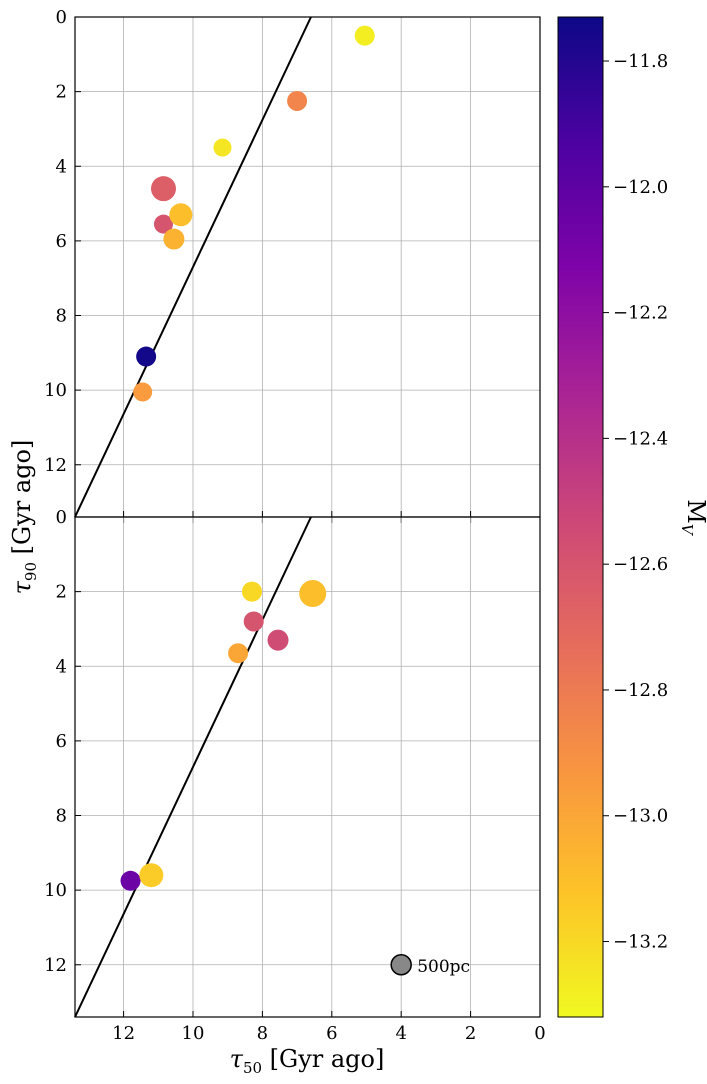  I want to click on colorbar-ticks: −11.8 −12.0 −12.2 −12.4 −12.6 −12.8 −13.0 −13.2, so click(635, 502).